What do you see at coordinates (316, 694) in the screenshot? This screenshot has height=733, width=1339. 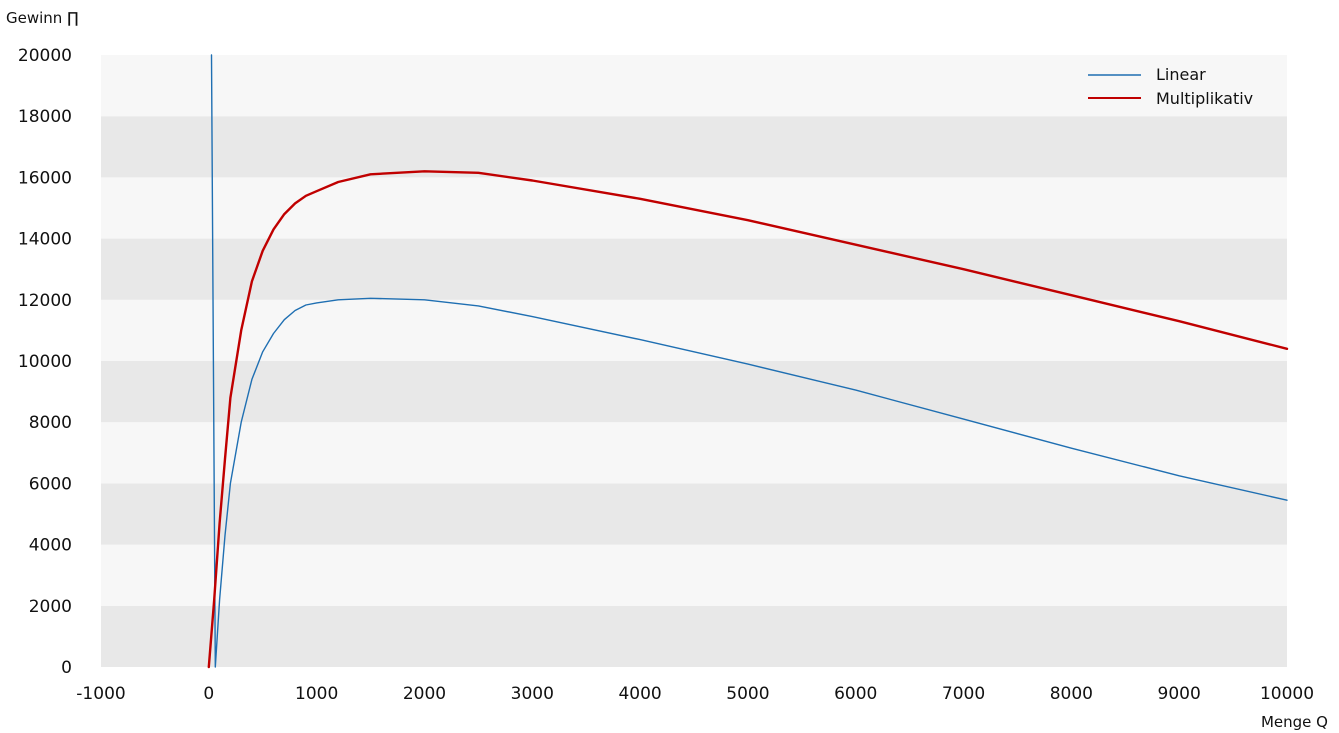 I see `x-tick-label: 1000` at bounding box center [316, 694].